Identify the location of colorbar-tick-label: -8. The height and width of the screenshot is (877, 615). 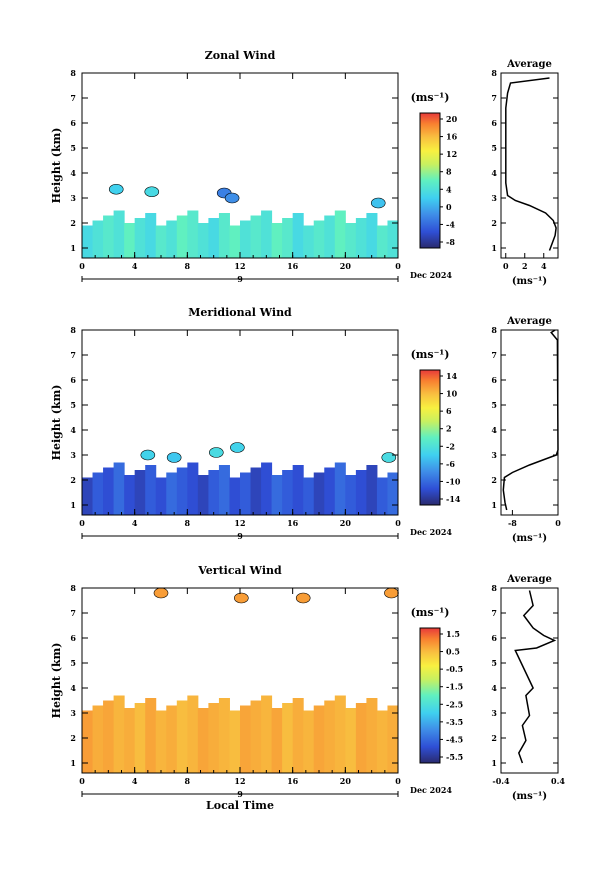
(450, 242).